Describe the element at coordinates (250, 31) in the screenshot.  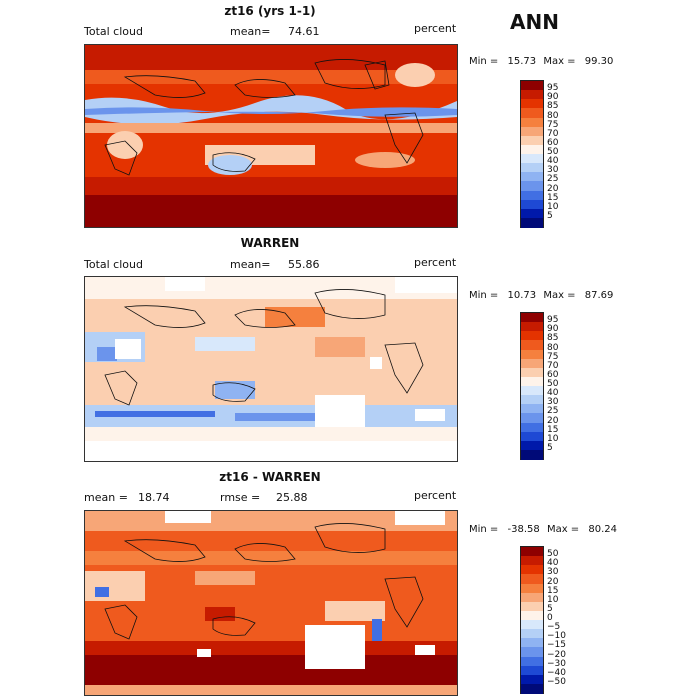
I see `panel-1-mean-label: mean=` at that location.